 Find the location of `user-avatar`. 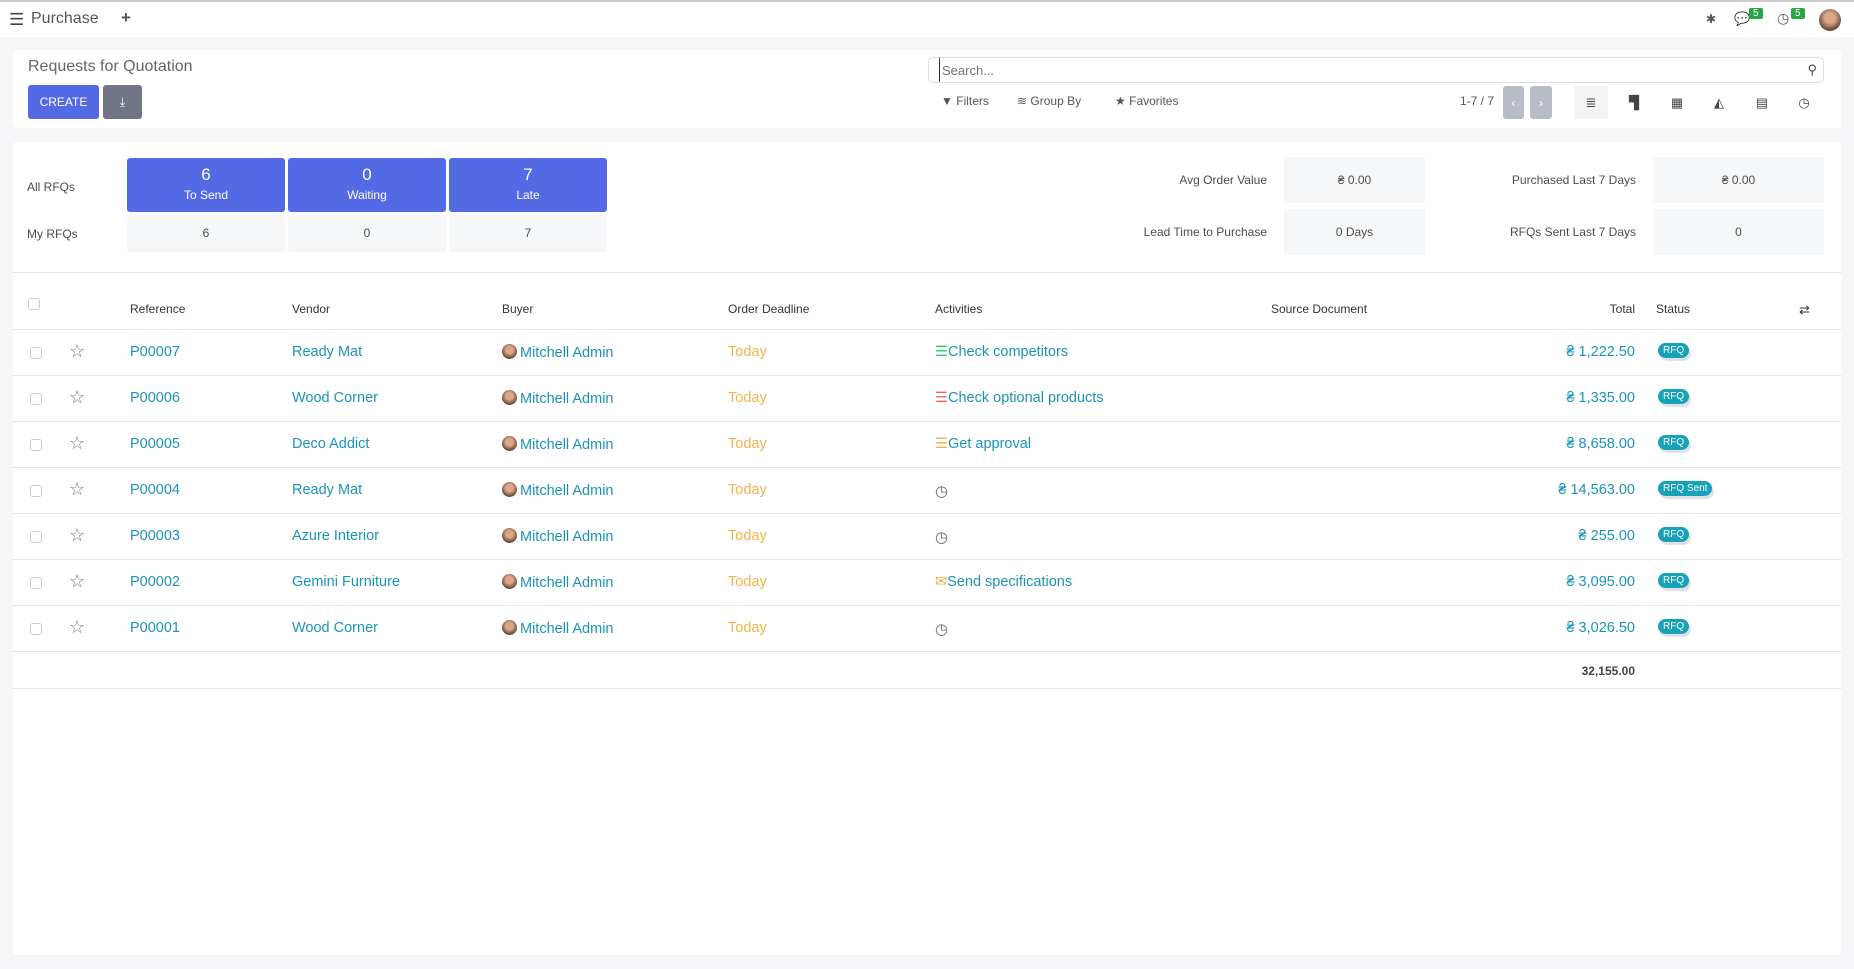

user-avatar is located at coordinates (1830, 20).